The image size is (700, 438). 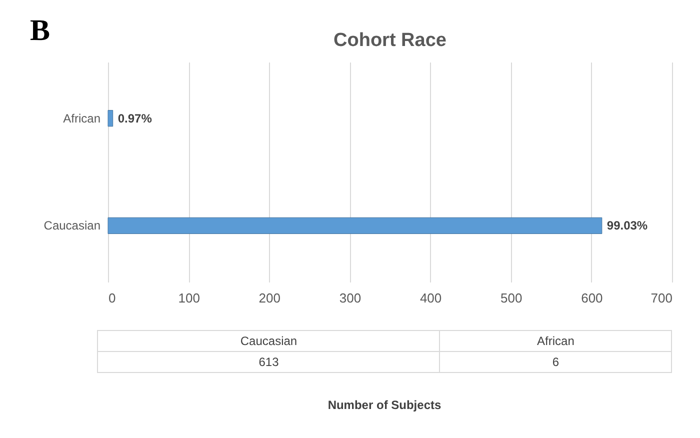 I want to click on text: Number of Subjects, so click(x=384, y=405).